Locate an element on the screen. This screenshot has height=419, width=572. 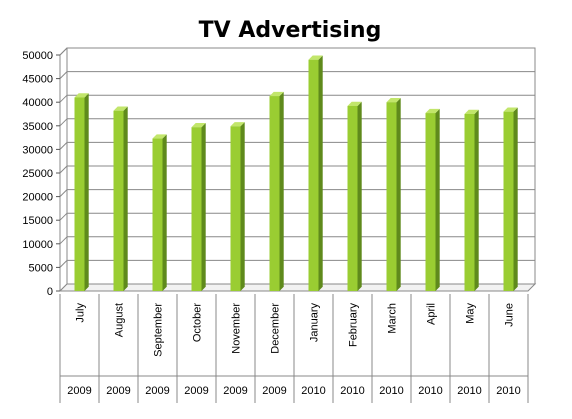
category-label: December is located at coordinates (276, 328).